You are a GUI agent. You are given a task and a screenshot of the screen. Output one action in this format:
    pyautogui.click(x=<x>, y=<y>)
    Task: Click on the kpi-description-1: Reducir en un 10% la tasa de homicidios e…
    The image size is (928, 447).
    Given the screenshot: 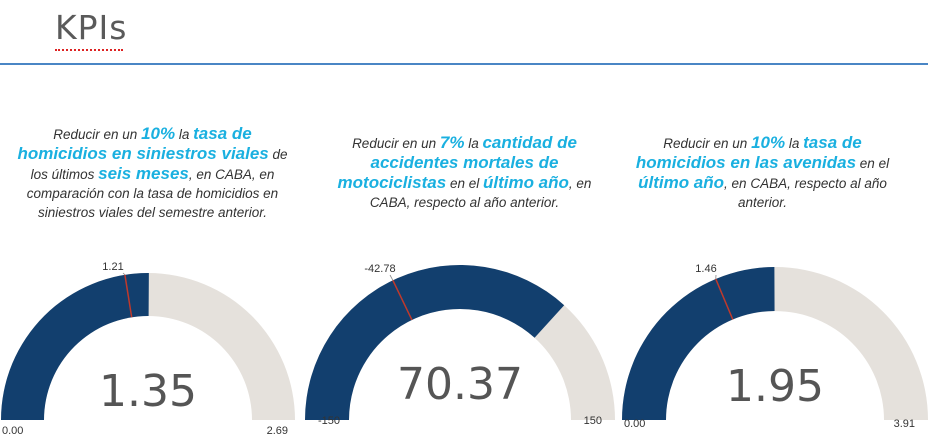 What is the action you would take?
    pyautogui.click(x=152, y=173)
    